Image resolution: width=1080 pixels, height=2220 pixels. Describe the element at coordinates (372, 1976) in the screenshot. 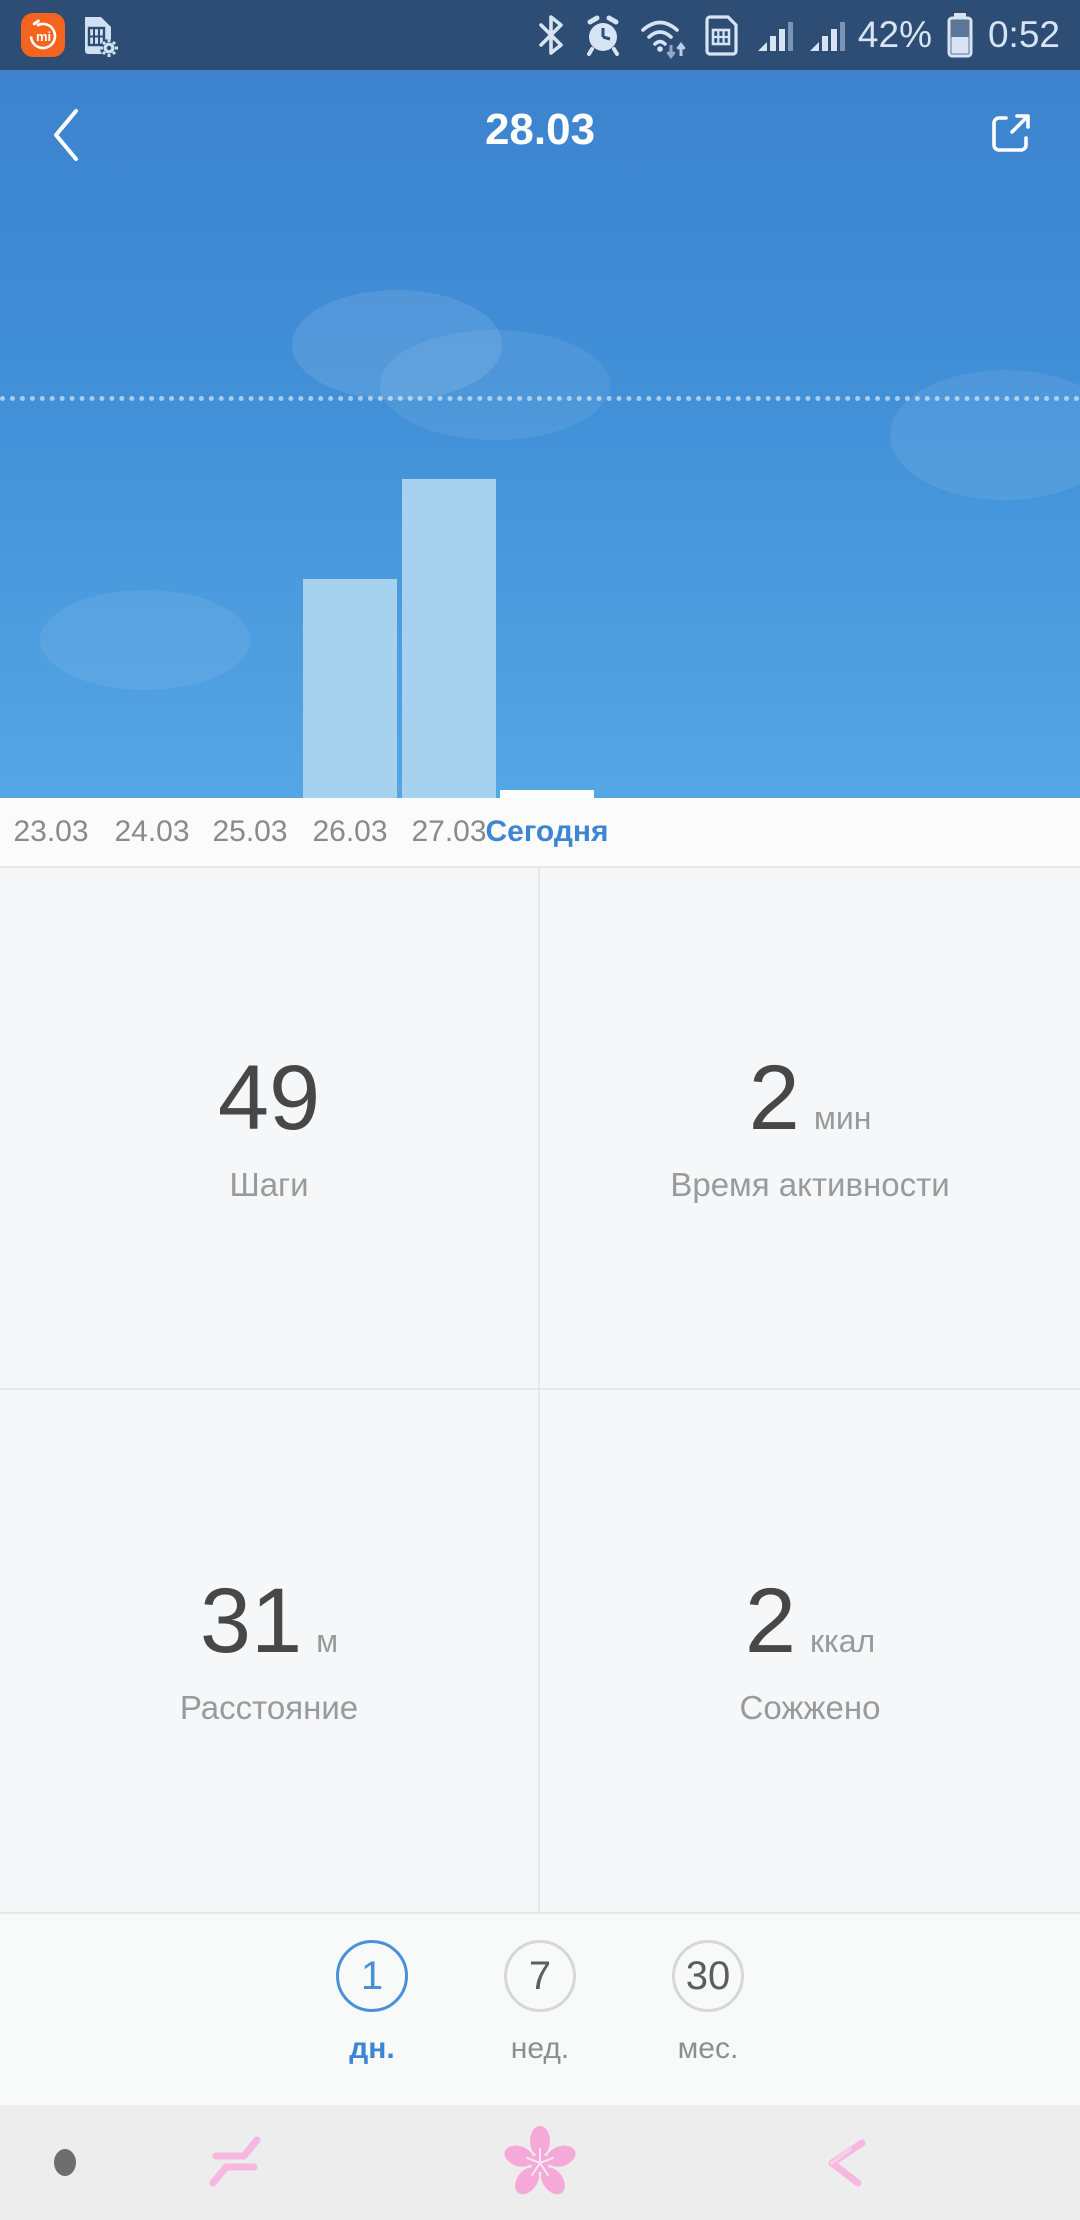

I see `period-circle: 1` at that location.